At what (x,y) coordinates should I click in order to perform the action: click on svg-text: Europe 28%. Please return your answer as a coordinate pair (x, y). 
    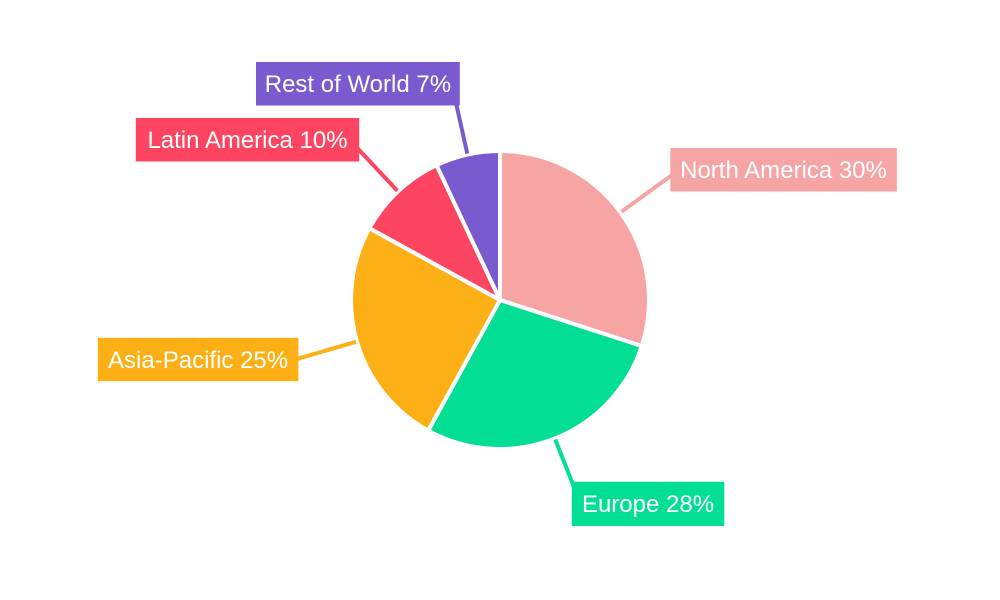
    Looking at the image, I should click on (648, 504).